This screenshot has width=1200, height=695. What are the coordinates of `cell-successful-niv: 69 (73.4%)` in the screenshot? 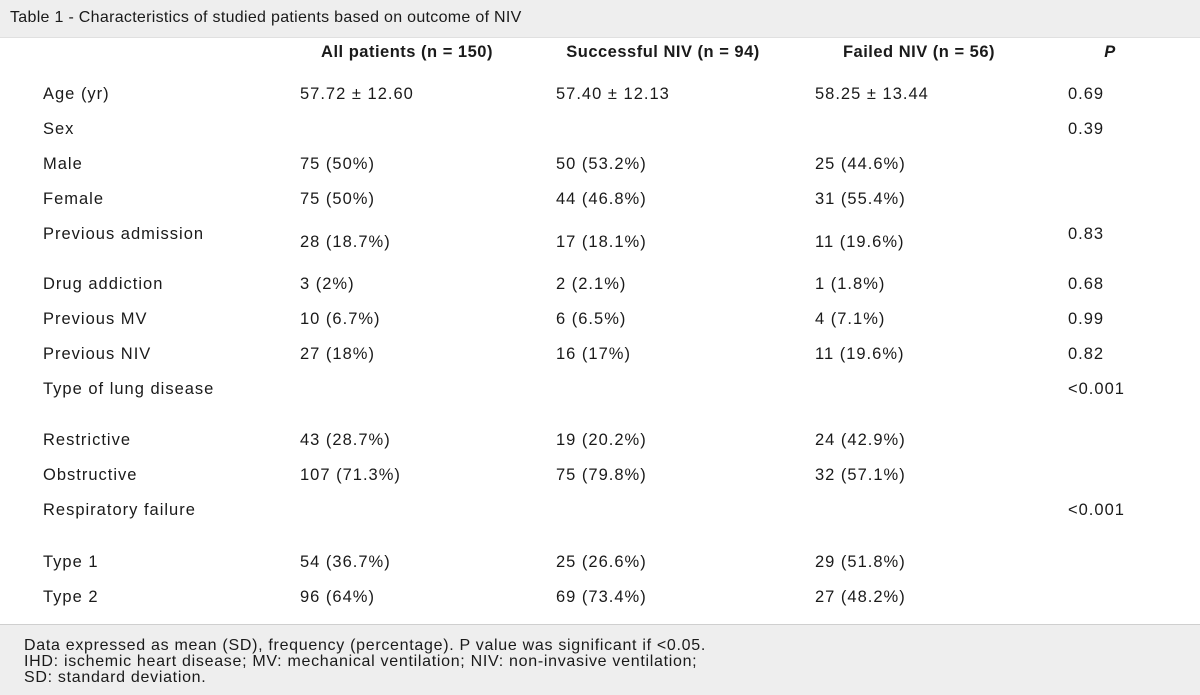 It's located at (601, 597).